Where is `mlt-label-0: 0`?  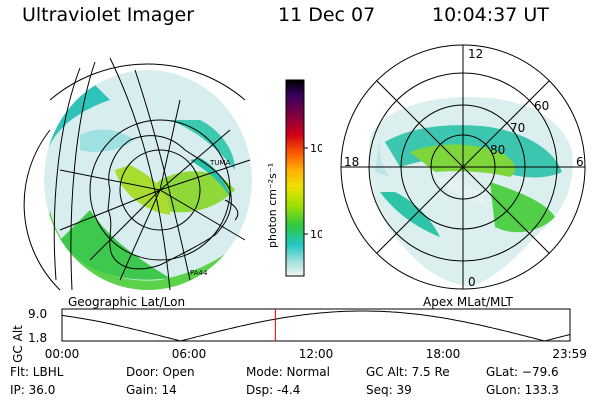
mlt-label-0: 0 is located at coordinates (472, 282).